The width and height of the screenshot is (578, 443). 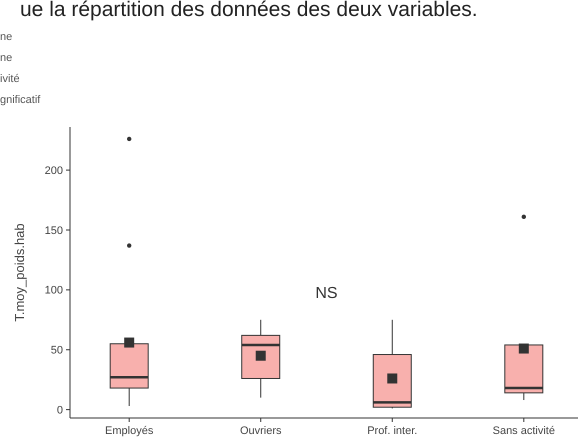 I want to click on annotation: NS, so click(x=326, y=293).